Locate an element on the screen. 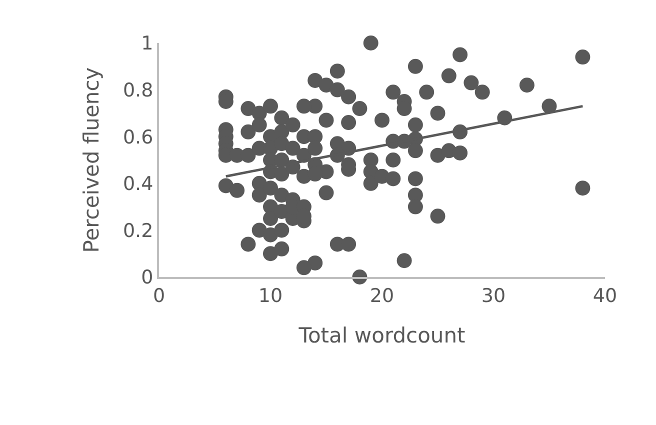  x-tick-label: 10 is located at coordinates (270, 295).